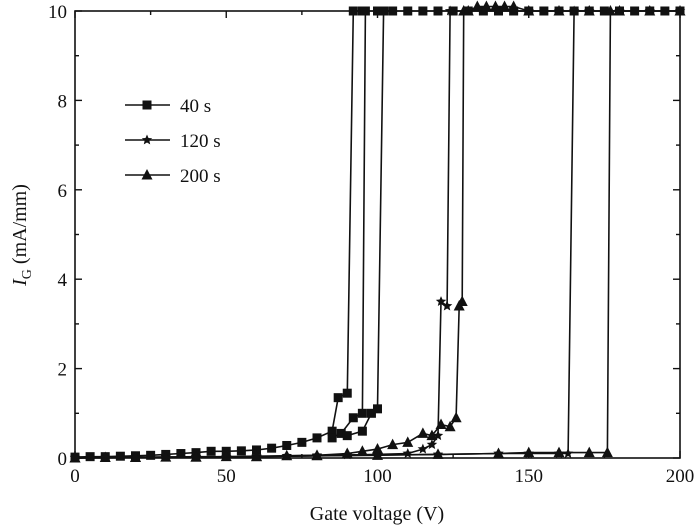 The width and height of the screenshot is (700, 529). I want to click on legend-label: 200 s, so click(200, 176).